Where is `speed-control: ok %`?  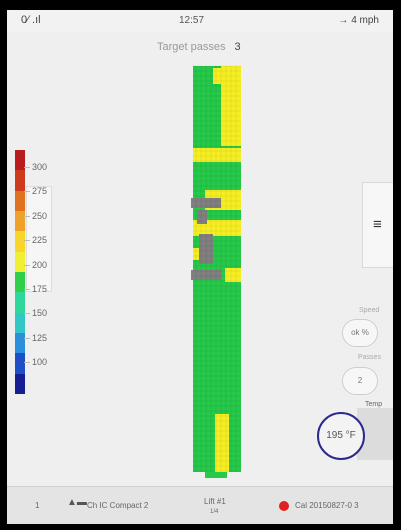
speed-control: ok % is located at coordinates (360, 333).